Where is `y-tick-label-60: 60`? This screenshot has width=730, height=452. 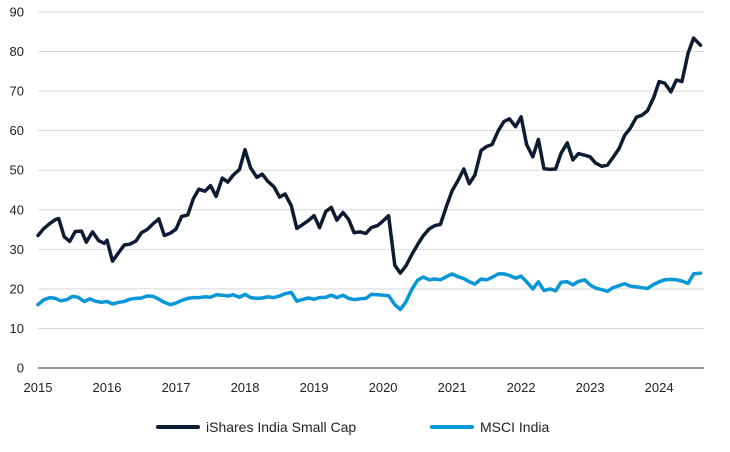
y-tick-label-60: 60 is located at coordinates (17, 130).